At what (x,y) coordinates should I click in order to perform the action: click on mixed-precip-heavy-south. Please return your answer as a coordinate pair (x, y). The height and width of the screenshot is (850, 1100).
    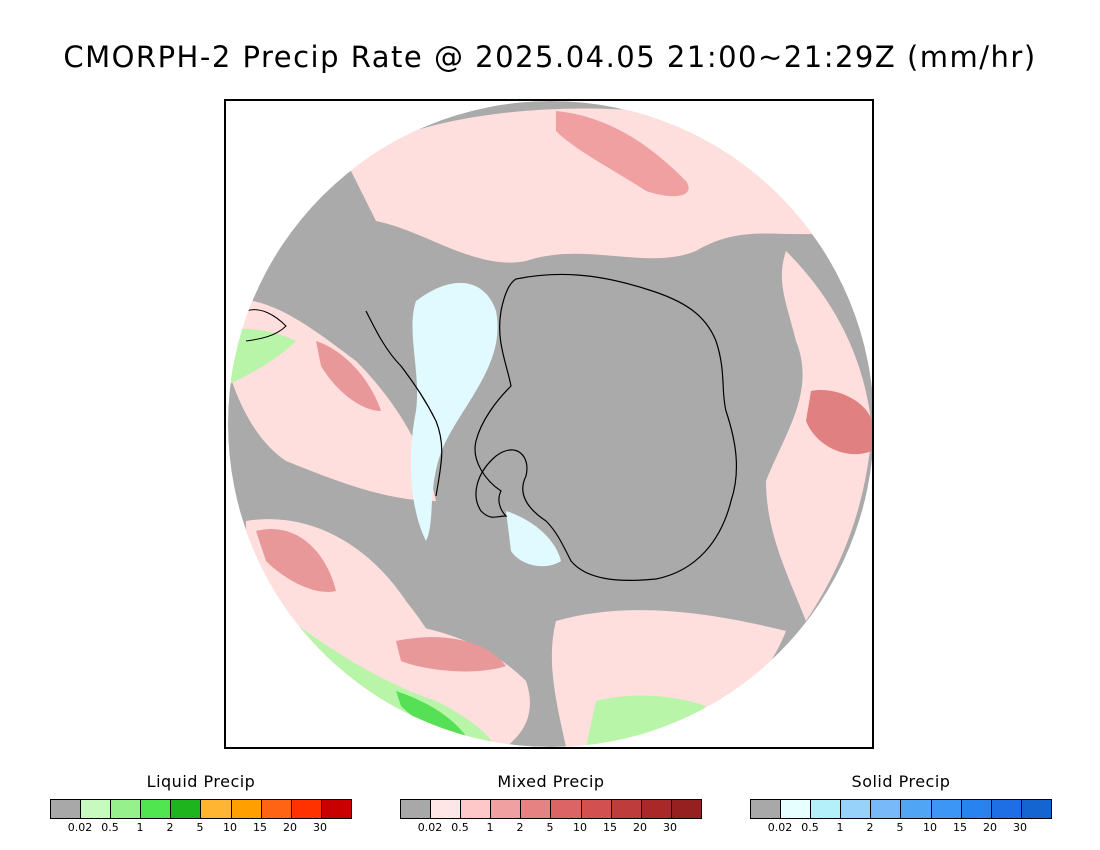
    Looking at the image, I should click on (451, 654).